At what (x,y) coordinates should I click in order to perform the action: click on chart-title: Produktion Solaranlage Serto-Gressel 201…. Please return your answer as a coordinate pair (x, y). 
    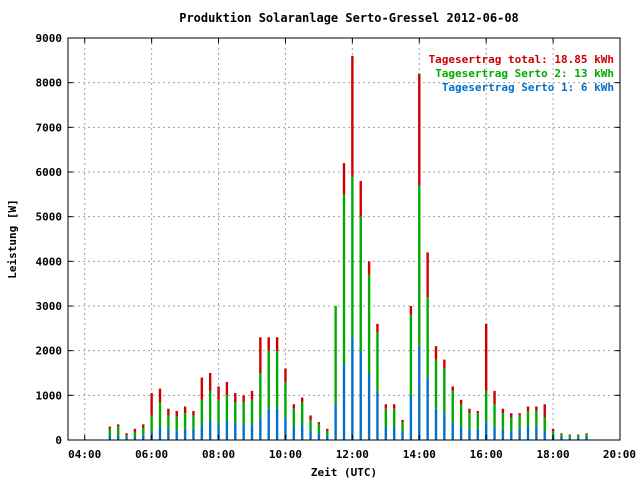
    Looking at the image, I should click on (349, 18).